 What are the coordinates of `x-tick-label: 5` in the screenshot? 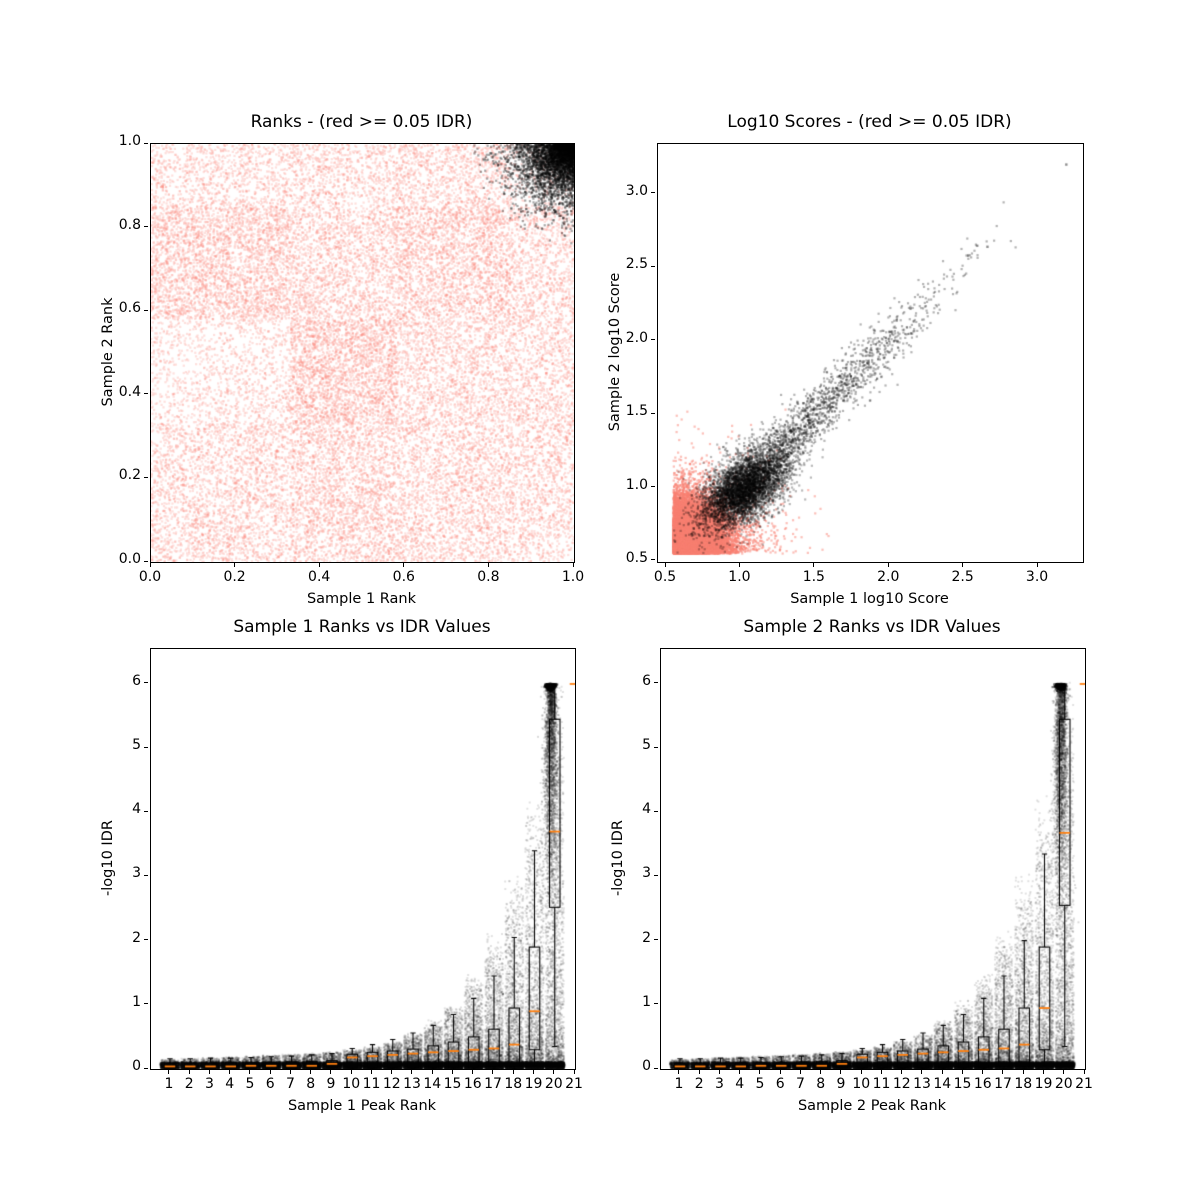 It's located at (250, 1084).